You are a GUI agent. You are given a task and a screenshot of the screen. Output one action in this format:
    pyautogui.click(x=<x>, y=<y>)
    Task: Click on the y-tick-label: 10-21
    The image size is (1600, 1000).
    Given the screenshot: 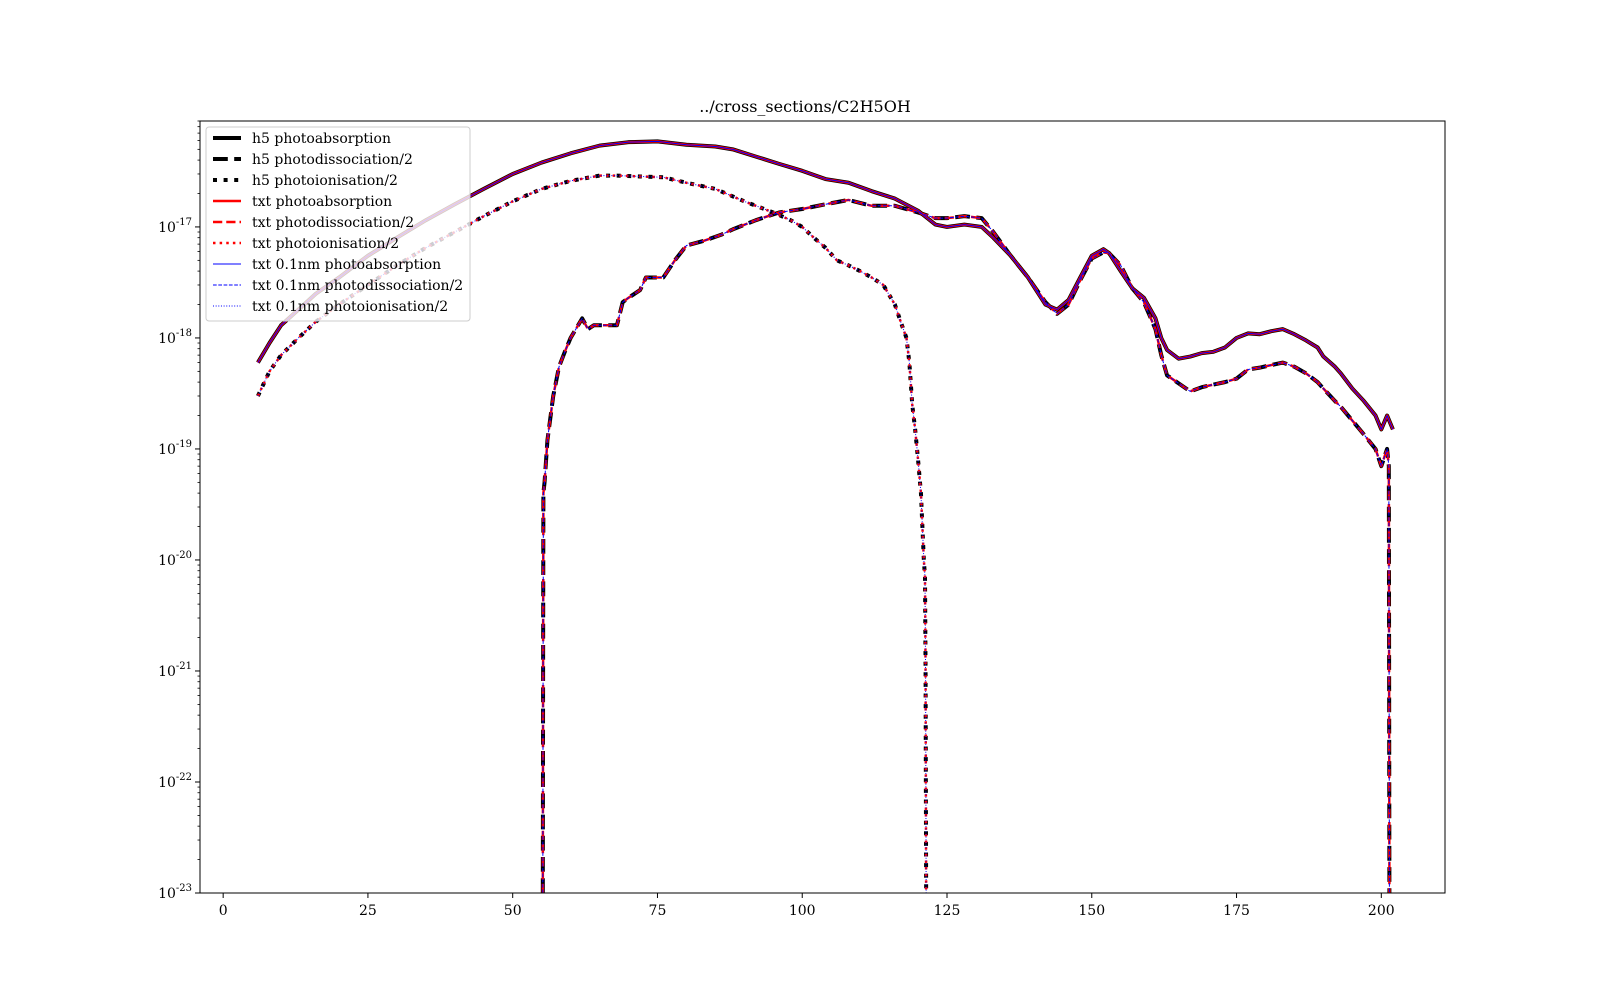 What is the action you would take?
    pyautogui.click(x=175, y=670)
    